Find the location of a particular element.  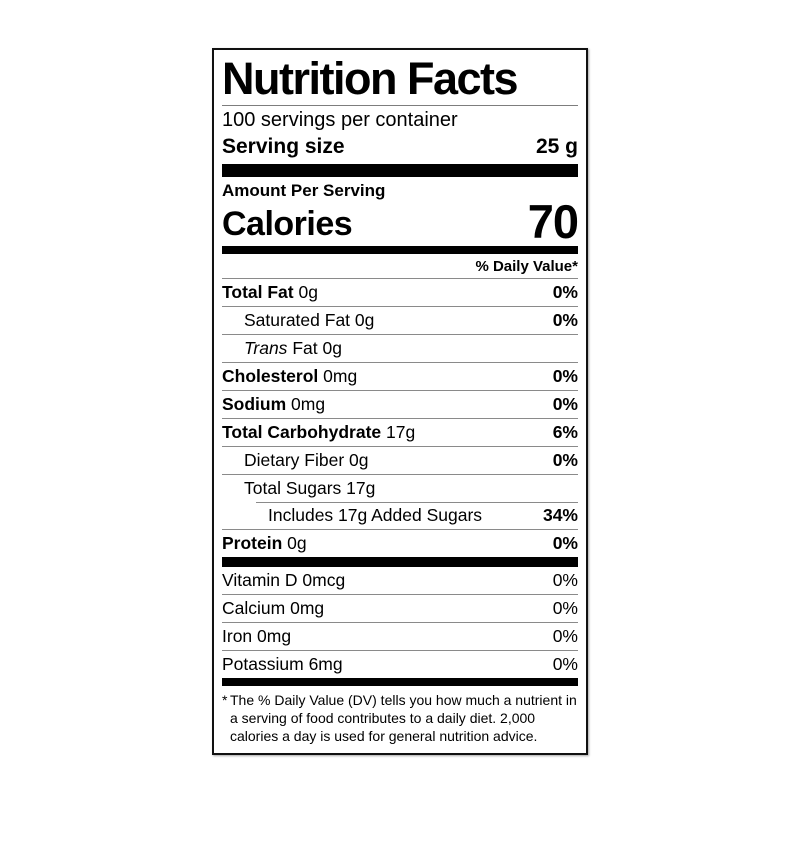

serving-size-label: Serving size is located at coordinates (283, 146).